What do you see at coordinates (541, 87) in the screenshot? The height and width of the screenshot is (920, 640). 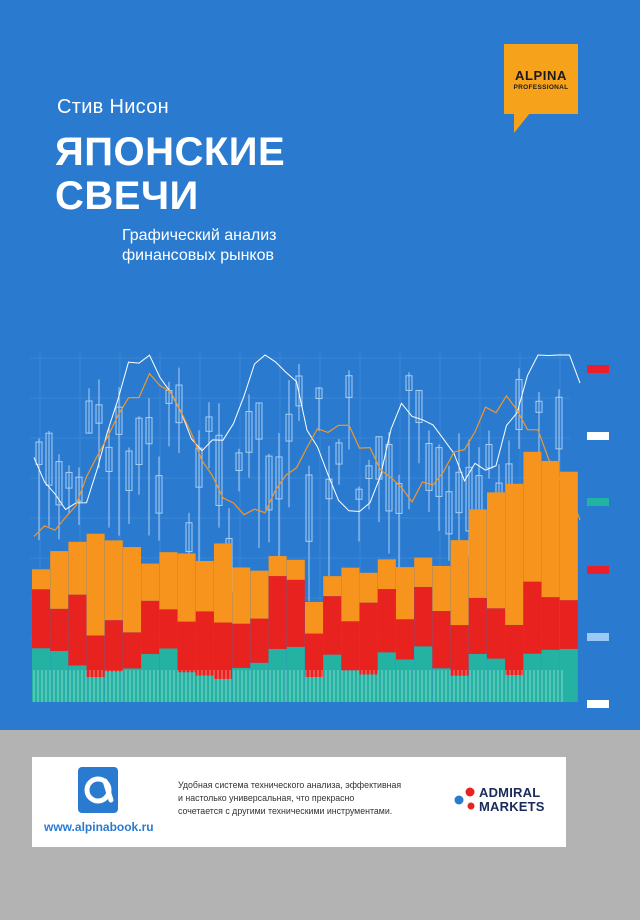 I see `badge-sub: PROFESSIONAL` at bounding box center [541, 87].